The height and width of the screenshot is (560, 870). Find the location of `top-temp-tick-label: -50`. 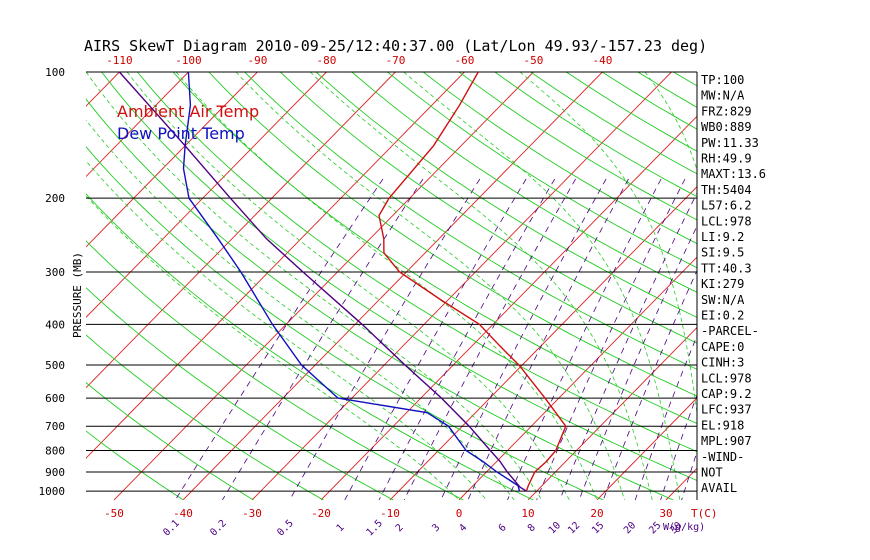

top-temp-tick-label: -50 is located at coordinates (534, 60).